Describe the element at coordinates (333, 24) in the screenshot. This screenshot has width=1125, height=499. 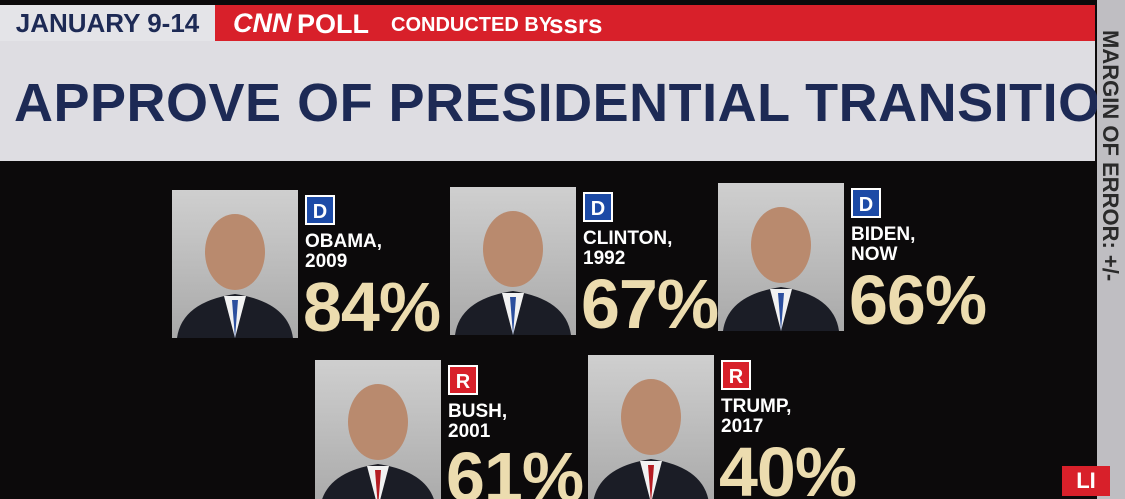
I see `poll-label: POLL` at that location.